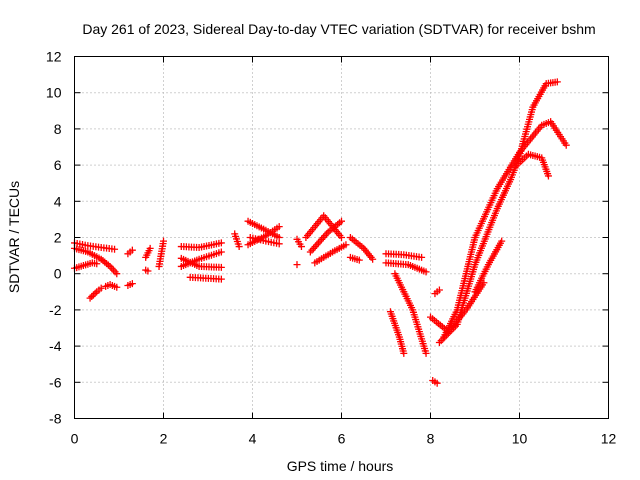 This screenshot has width=640, height=480. Describe the element at coordinates (253, 439) in the screenshot. I see `x-tick-label: 4` at that location.